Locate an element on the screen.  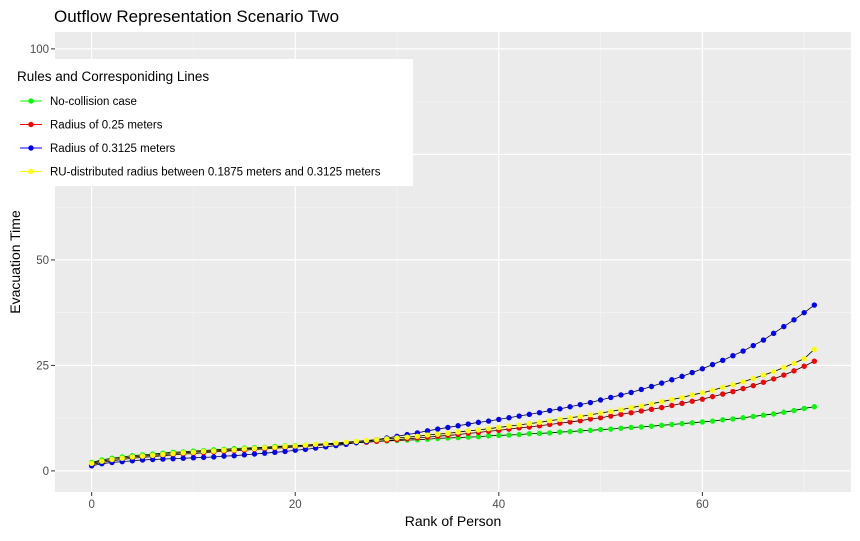
x-tick-label: 20 is located at coordinates (295, 505).